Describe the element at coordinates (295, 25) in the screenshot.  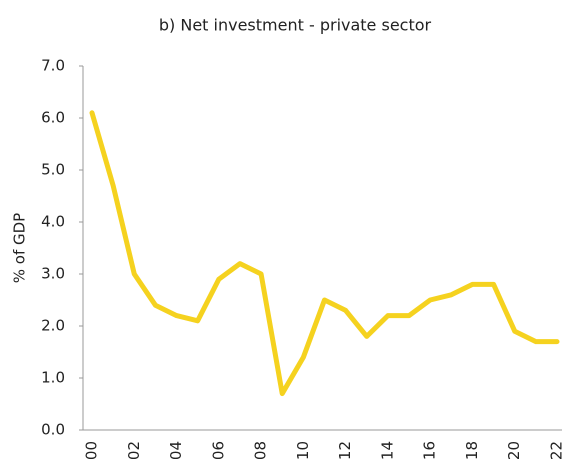
I see `chart-title: b) Net investment - private sector` at that location.